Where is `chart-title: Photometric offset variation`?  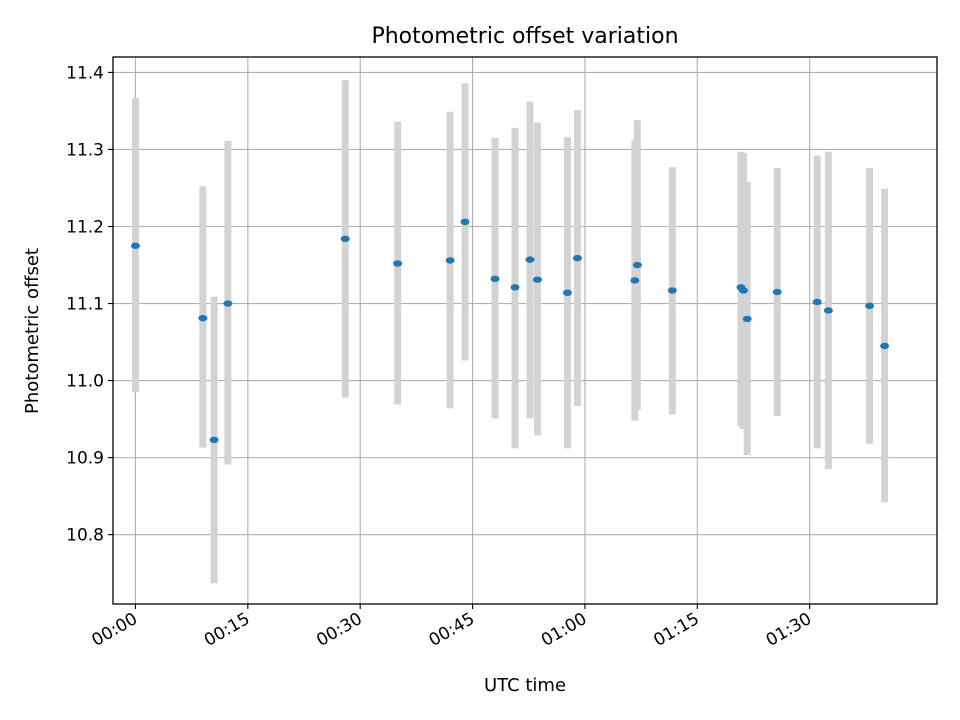 chart-title: Photometric offset variation is located at coordinates (524, 36).